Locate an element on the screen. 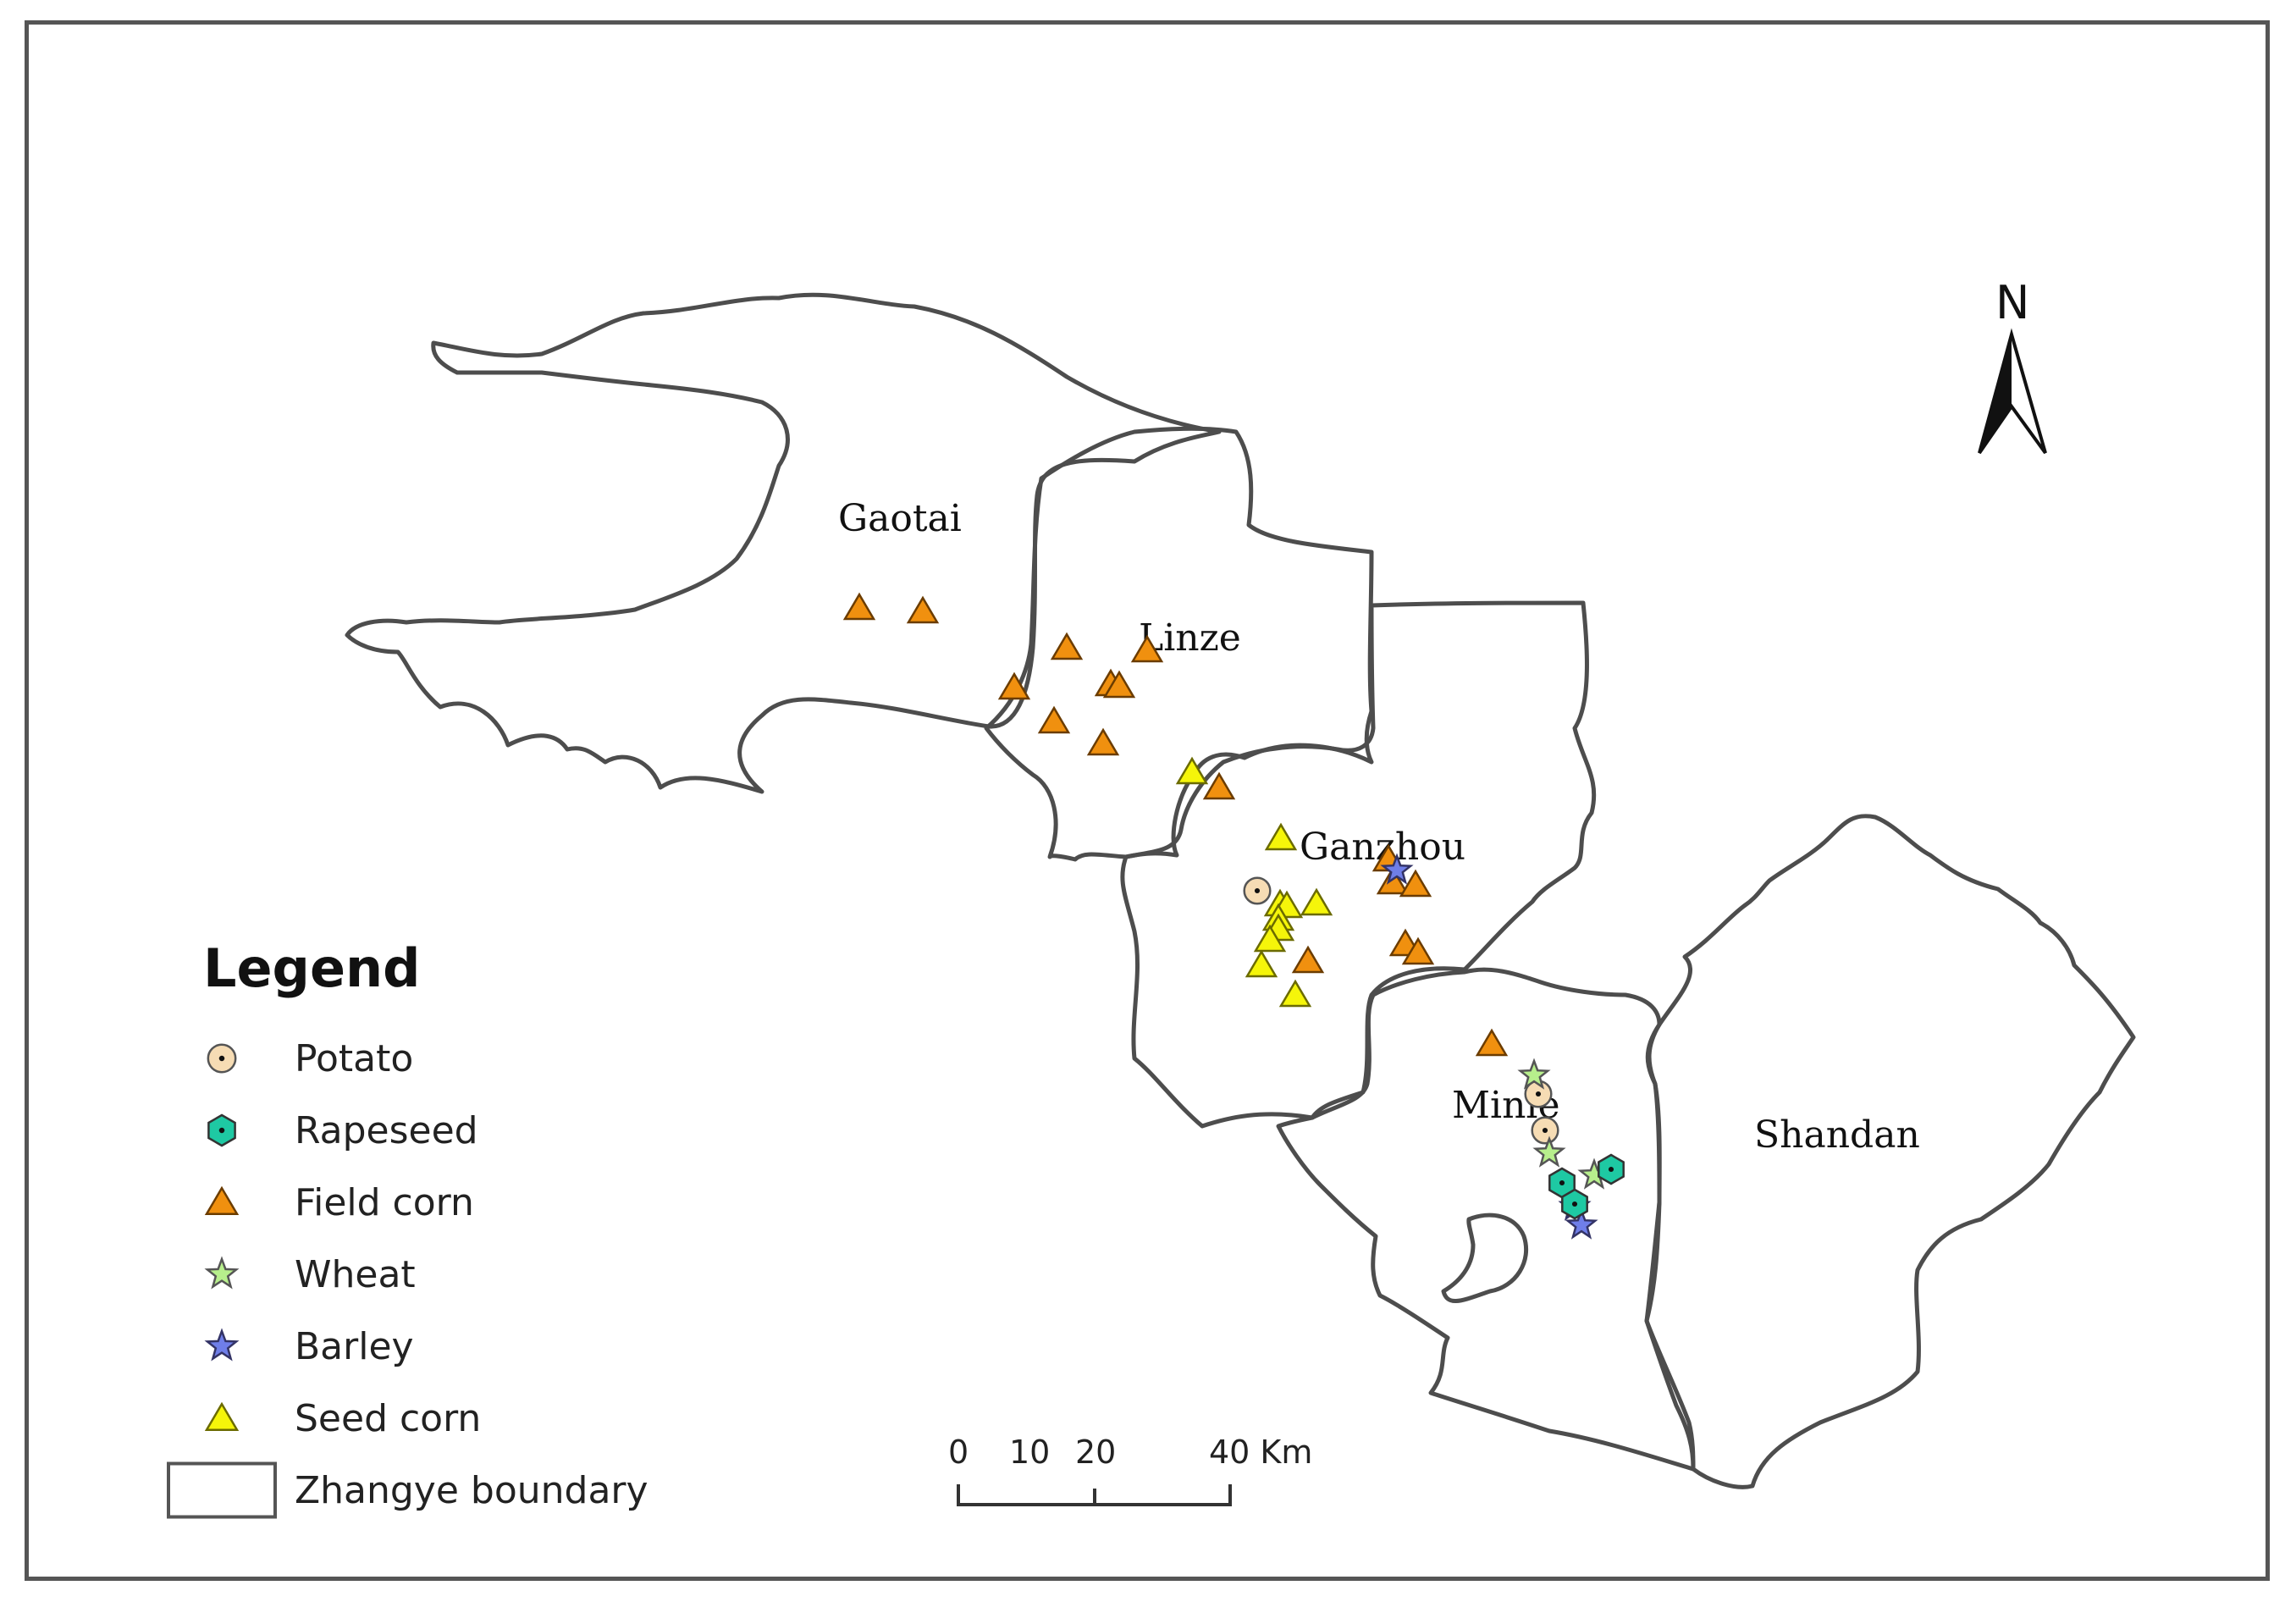 The height and width of the screenshot is (1602, 2296). county-label-gaotai: Gaotai is located at coordinates (900, 518).